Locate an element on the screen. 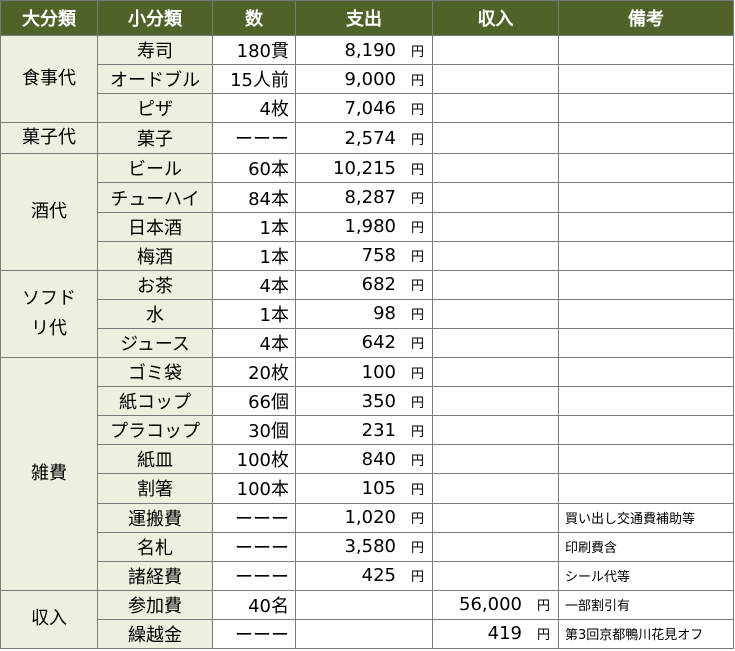  expense-amount: 682 is located at coordinates (378, 285).